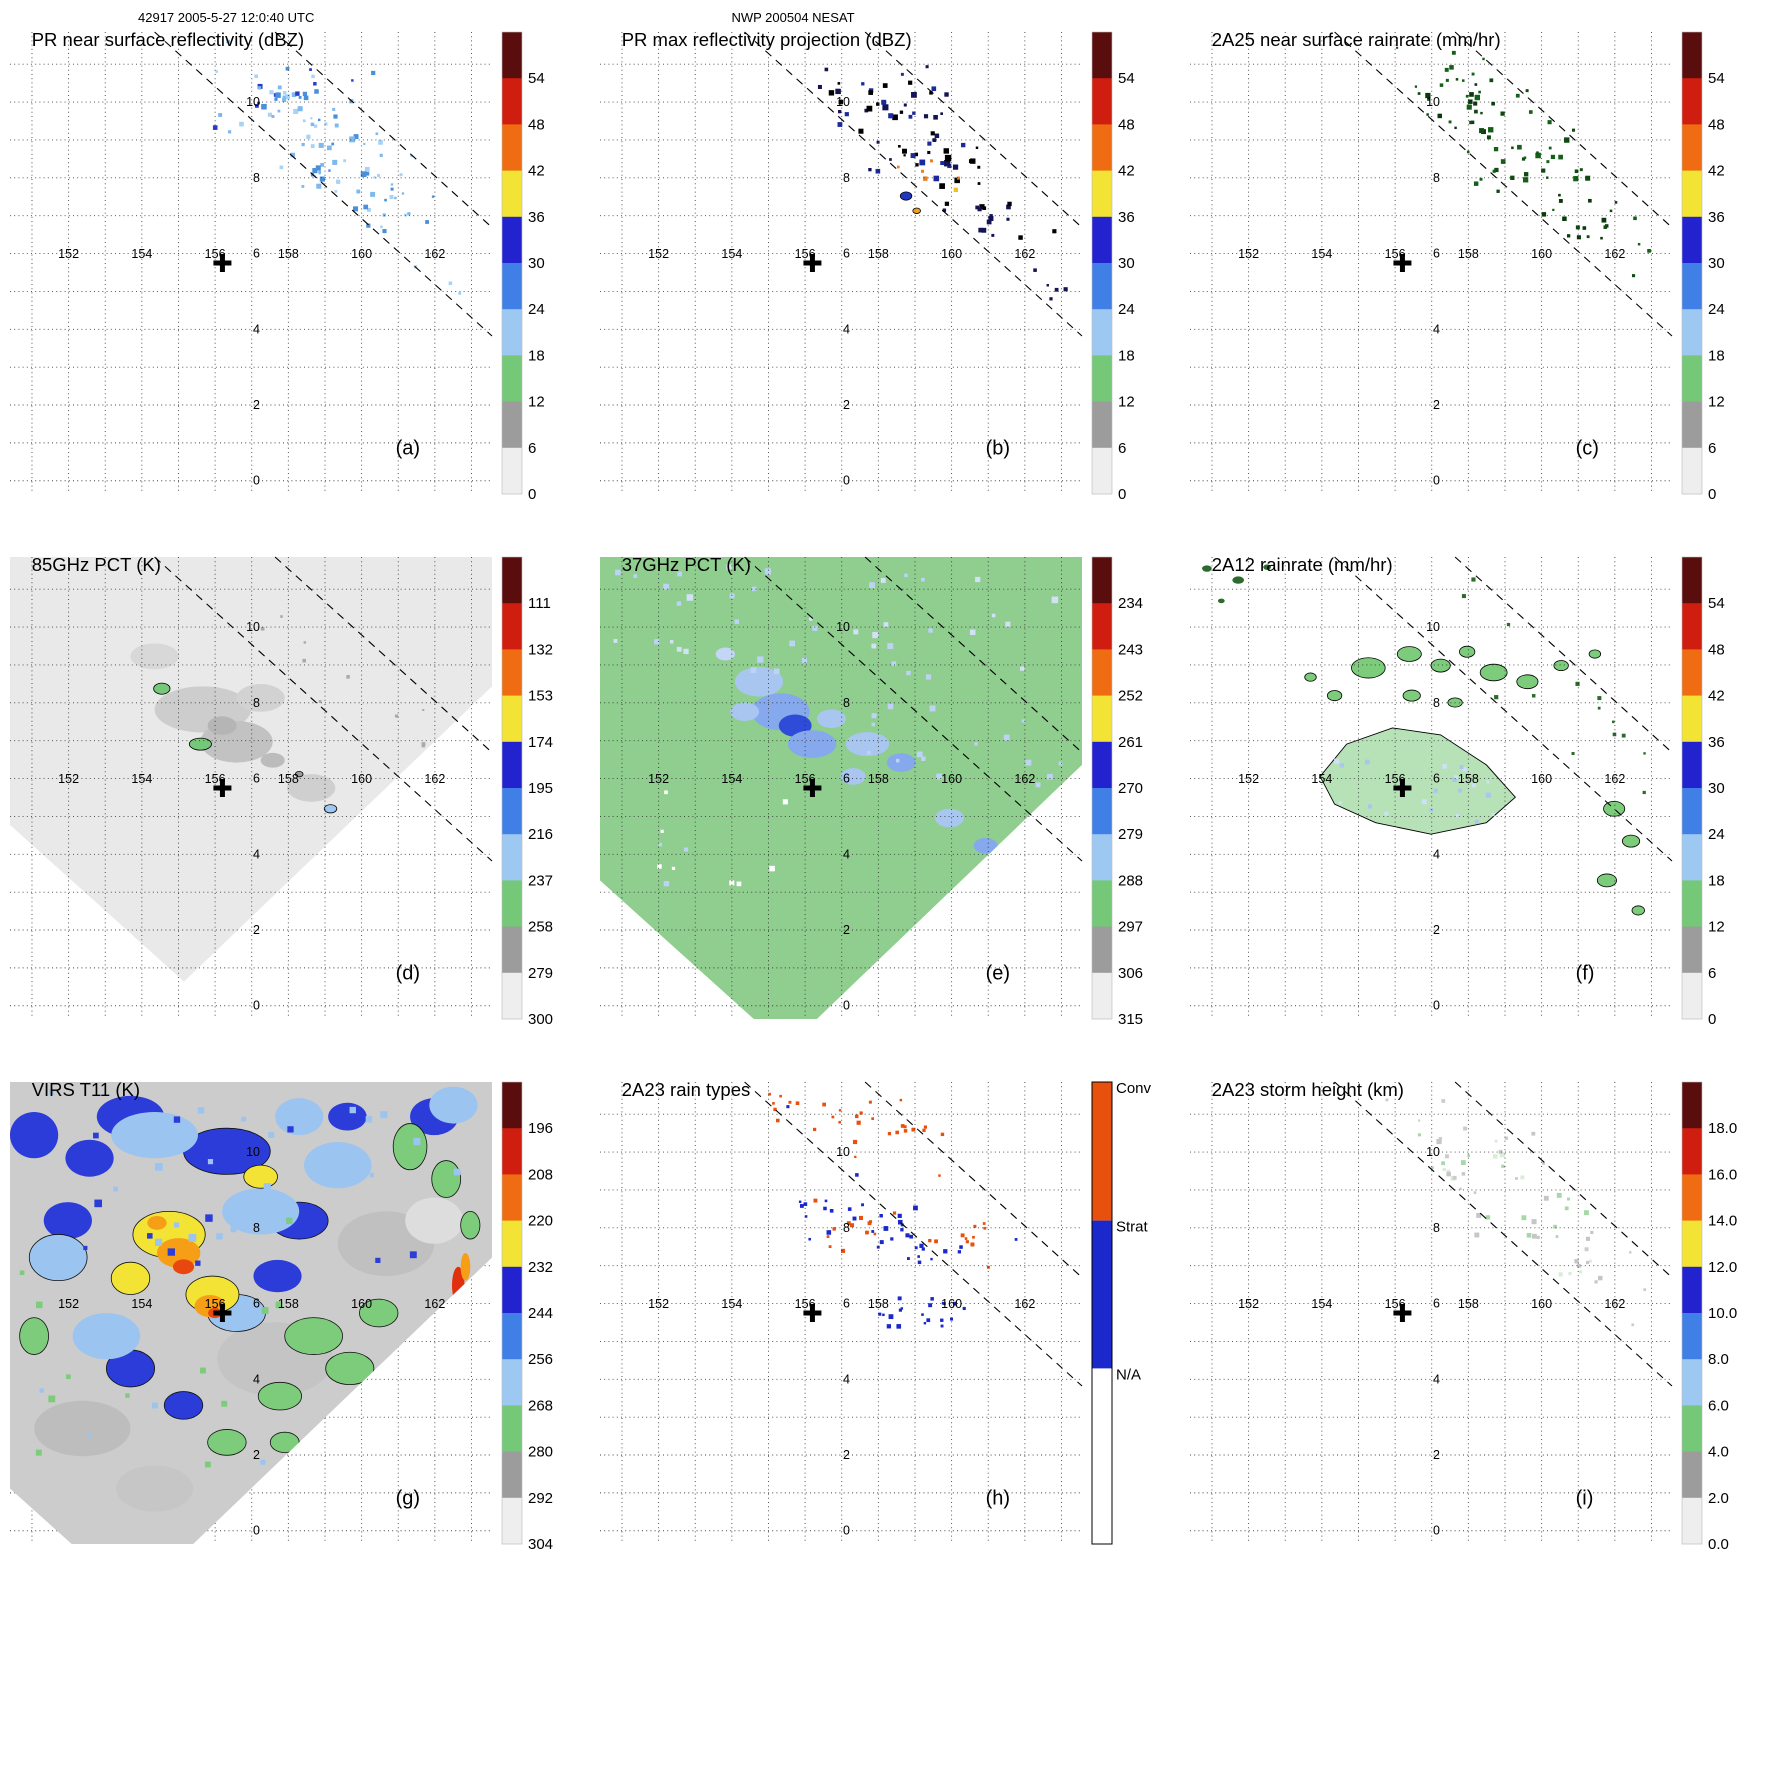 The height and width of the screenshot is (1771, 1771). What do you see at coordinates (222, 1313) in the screenshot?
I see `storm-center-cross` at bounding box center [222, 1313].